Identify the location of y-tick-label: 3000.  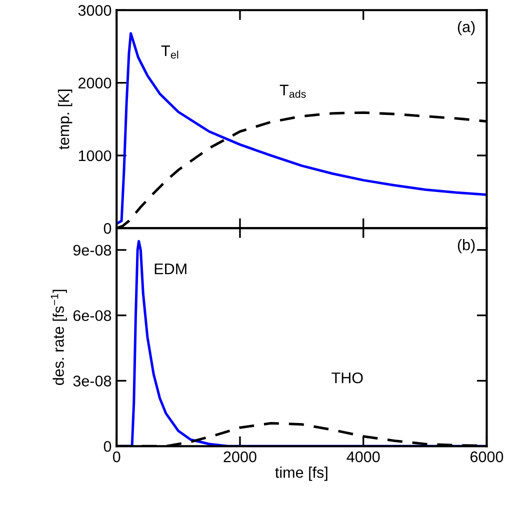
(95, 10).